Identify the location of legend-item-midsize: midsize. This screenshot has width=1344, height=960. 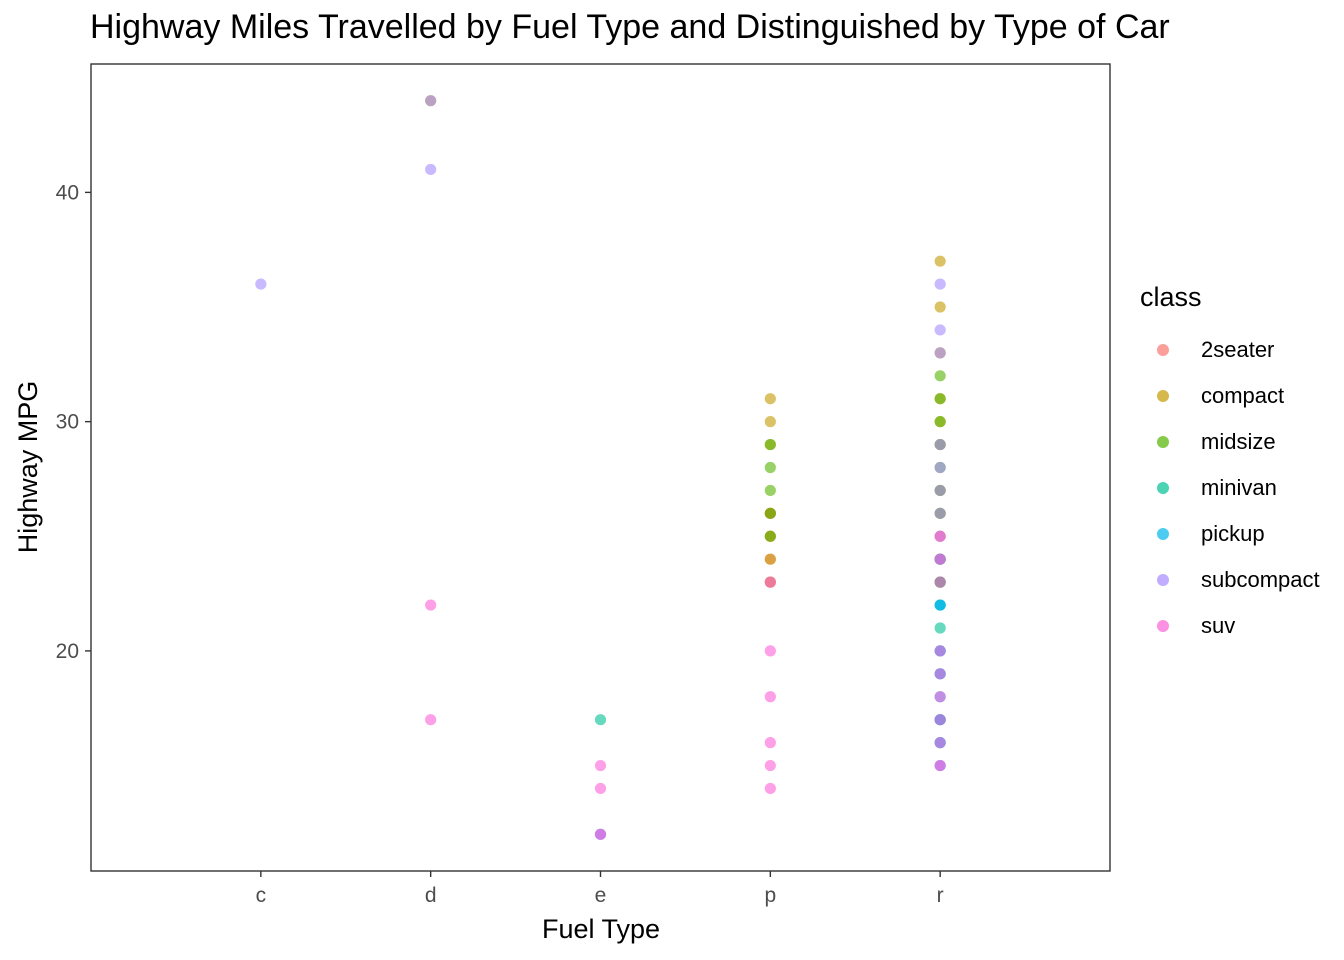
(1230, 442).